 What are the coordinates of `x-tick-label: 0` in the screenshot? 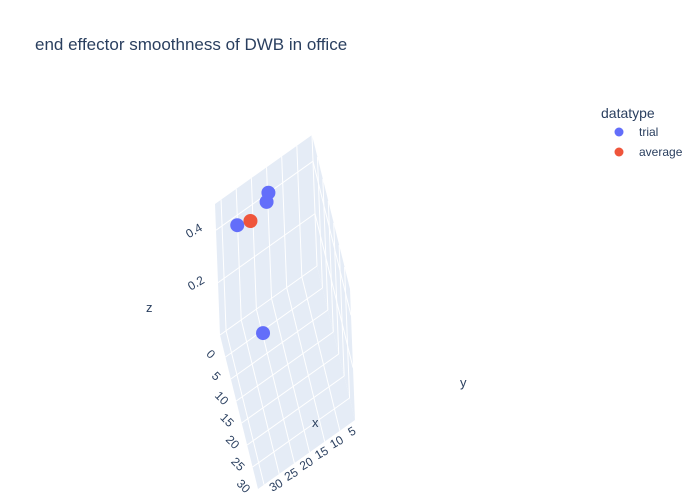 It's located at (211, 354).